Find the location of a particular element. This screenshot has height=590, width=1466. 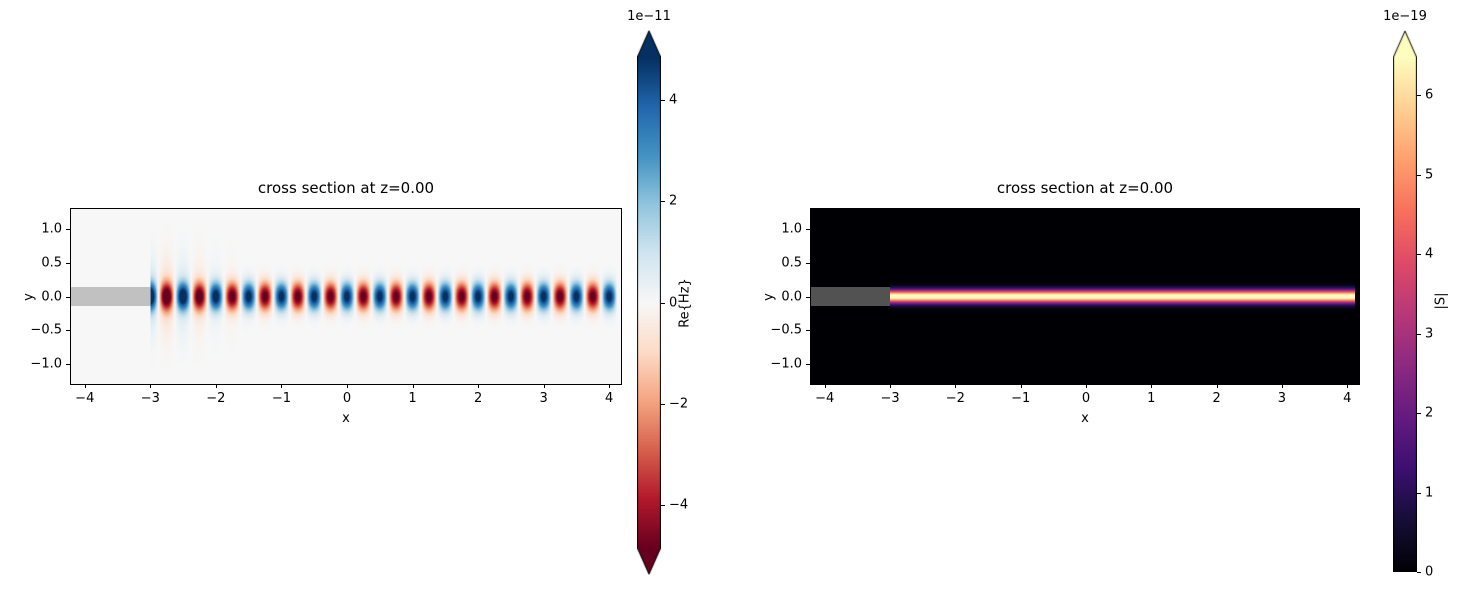

colorbar-tick-label: 1 is located at coordinates (1429, 493).